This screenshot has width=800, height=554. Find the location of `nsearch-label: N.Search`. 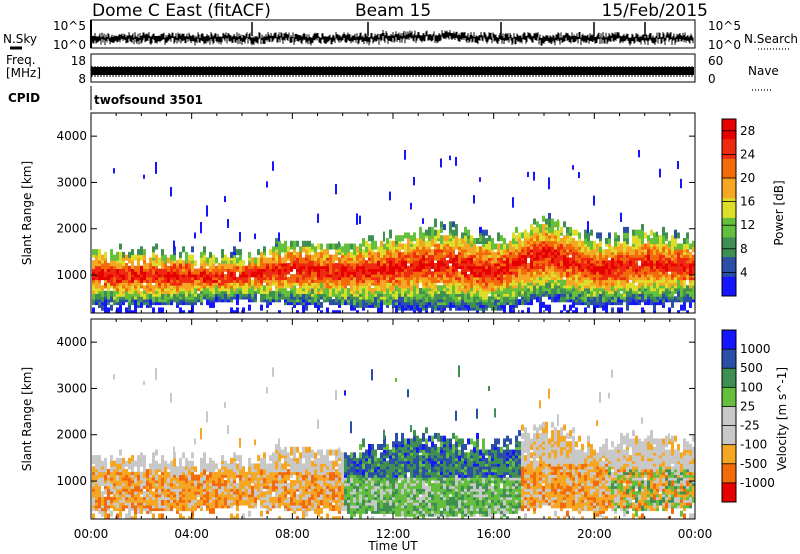

nsearch-label: N.Search is located at coordinates (771, 39).